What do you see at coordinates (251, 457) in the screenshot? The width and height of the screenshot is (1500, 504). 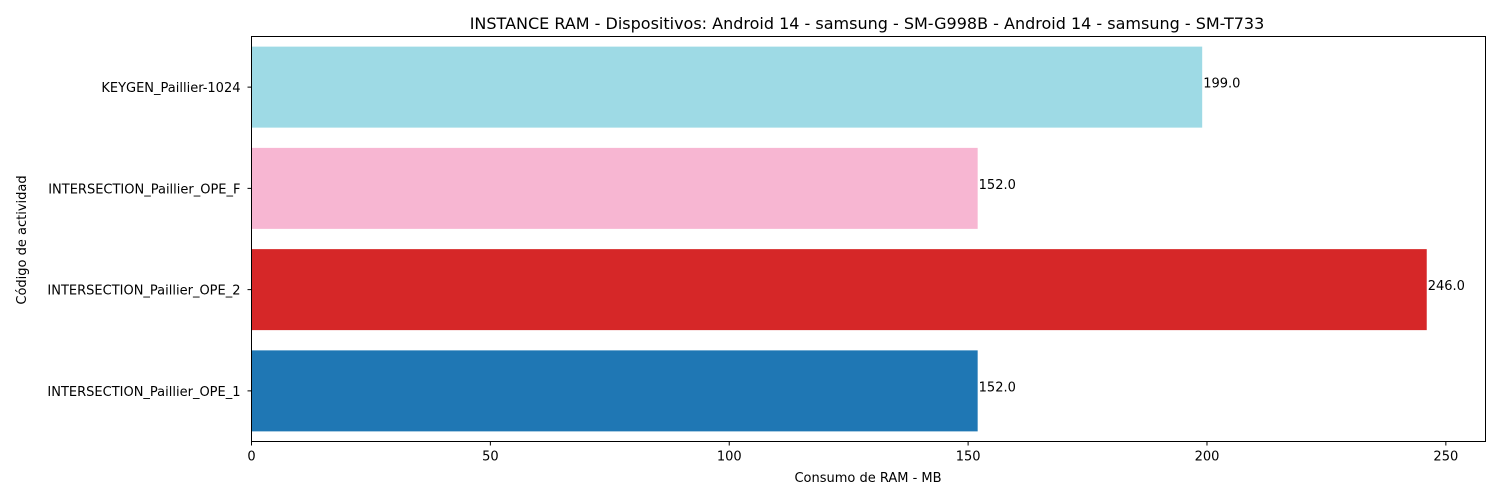 I see `x-tick-label: 0` at bounding box center [251, 457].